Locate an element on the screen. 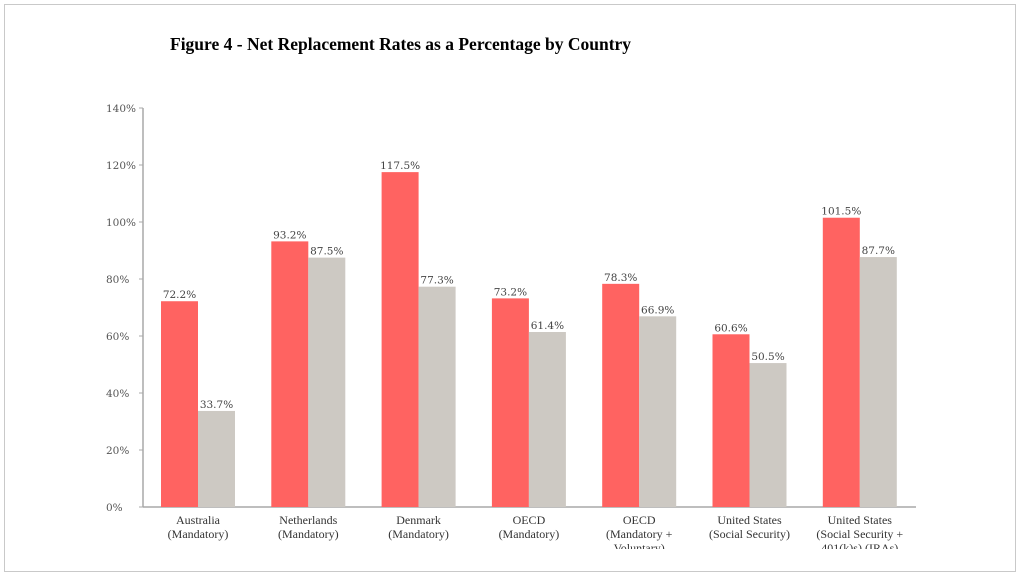  data-label: 101.5% is located at coordinates (841, 212).